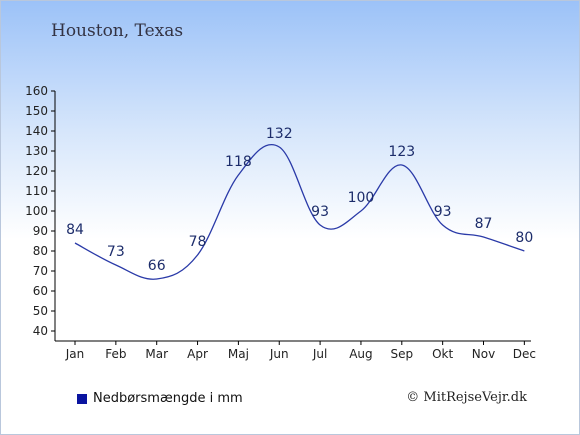  I want to click on x-tick-label: Sep, so click(401, 354).